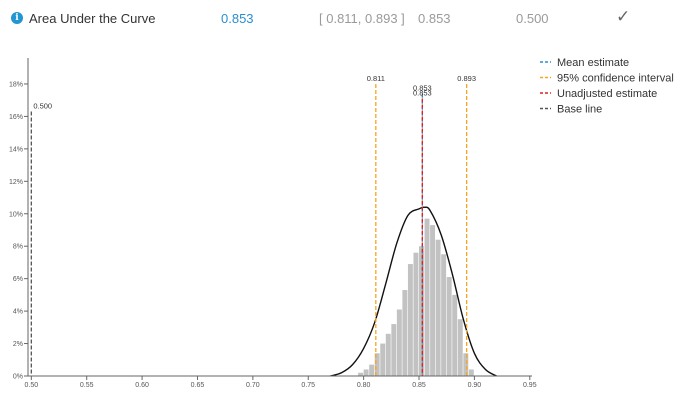 This screenshot has width=686, height=405. I want to click on metric-name: Area Under the Curve, so click(92, 18).